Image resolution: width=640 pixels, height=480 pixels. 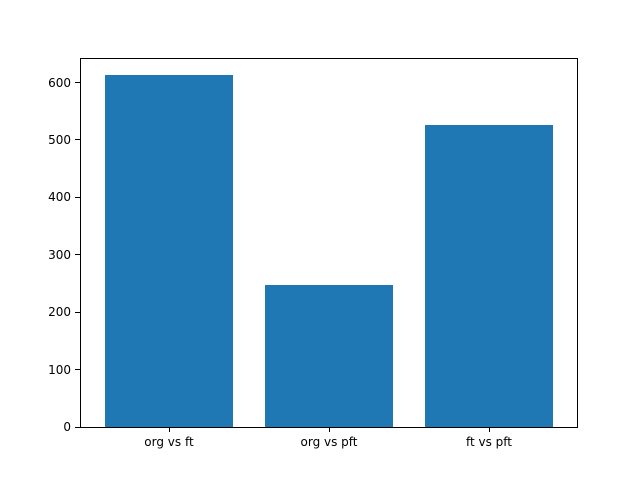 I want to click on x-tick-label: ft vs pft, so click(x=489, y=442).